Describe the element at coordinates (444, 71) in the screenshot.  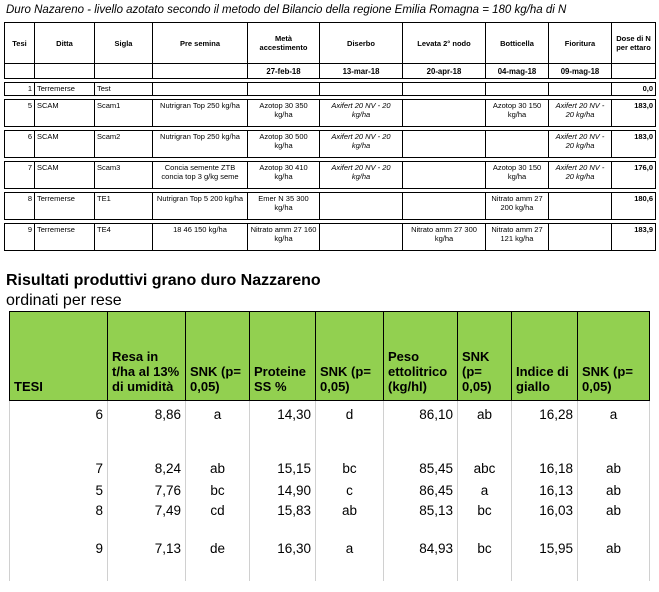
I see `date-levata: 20-apr-18` at that location.